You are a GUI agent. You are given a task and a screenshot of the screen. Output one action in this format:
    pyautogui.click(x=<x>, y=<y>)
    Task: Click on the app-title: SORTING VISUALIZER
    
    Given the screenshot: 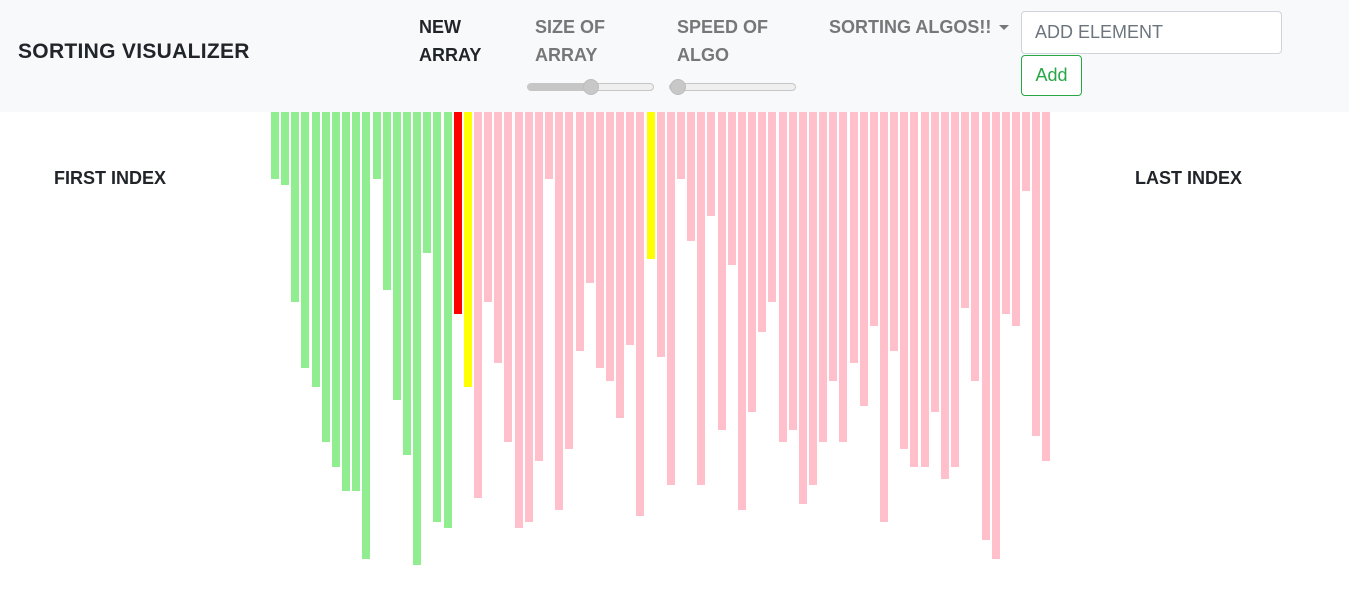 What is the action you would take?
    pyautogui.click(x=134, y=51)
    